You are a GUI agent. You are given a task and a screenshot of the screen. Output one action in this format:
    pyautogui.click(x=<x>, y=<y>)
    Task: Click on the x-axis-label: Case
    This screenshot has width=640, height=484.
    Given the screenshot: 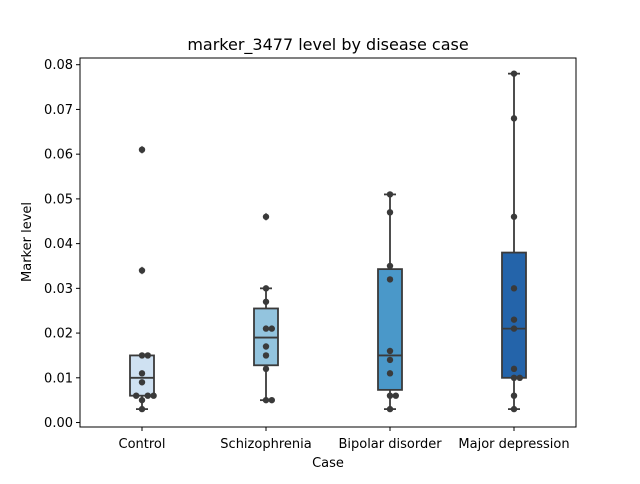 What is the action you would take?
    pyautogui.click(x=328, y=463)
    